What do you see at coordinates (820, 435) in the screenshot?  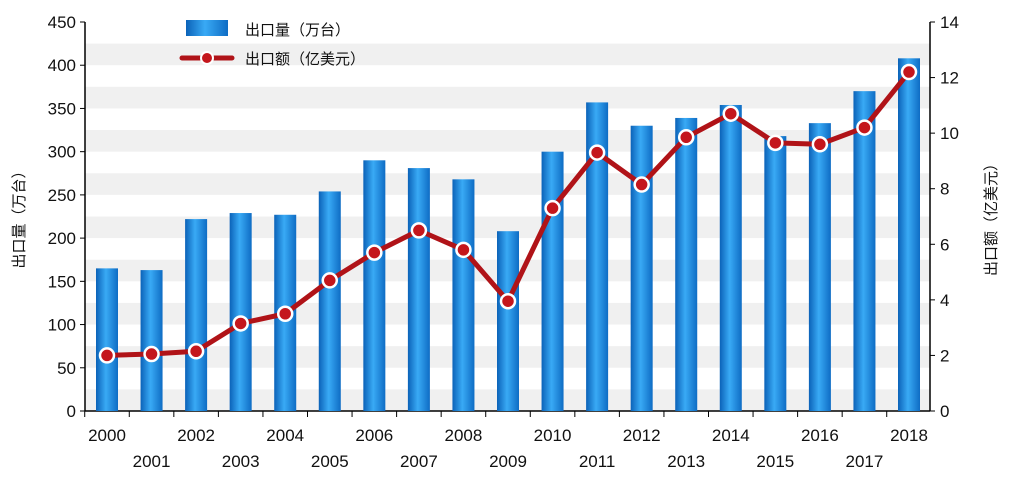 I see `x-tick-label: 2016` at bounding box center [820, 435].